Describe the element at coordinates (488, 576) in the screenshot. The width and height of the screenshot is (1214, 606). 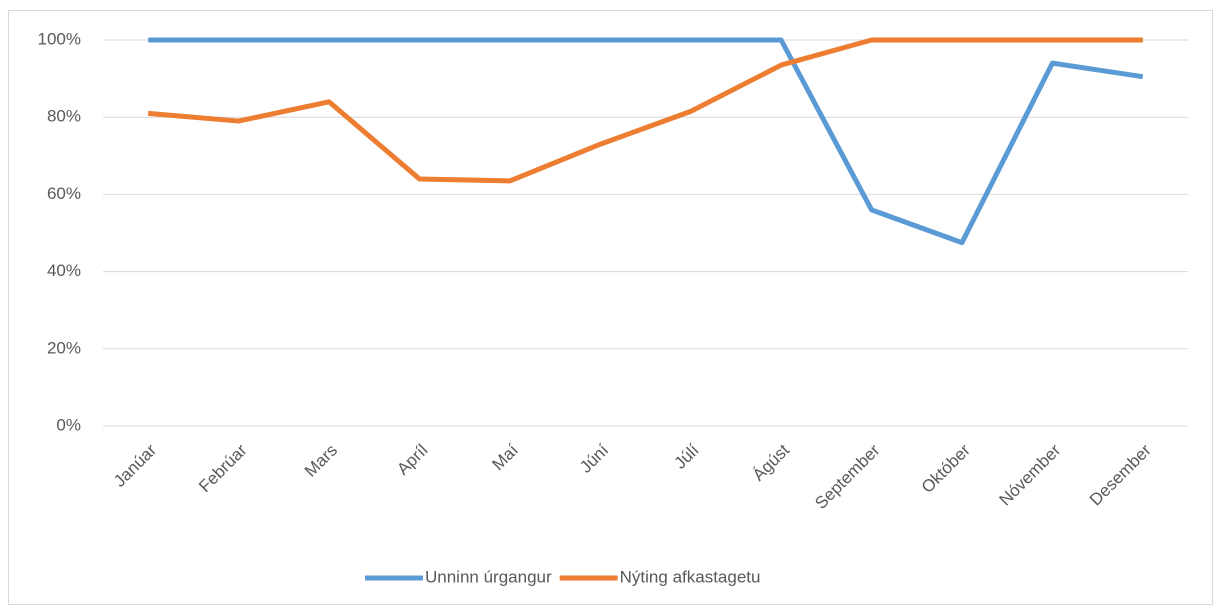
I see `legend-label: Unninn úrgangur` at that location.